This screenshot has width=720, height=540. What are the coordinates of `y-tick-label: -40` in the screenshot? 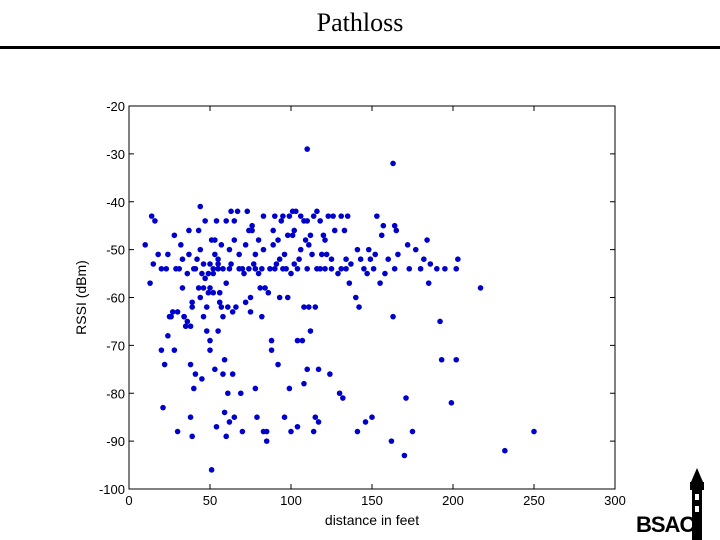 It's located at (115, 202).